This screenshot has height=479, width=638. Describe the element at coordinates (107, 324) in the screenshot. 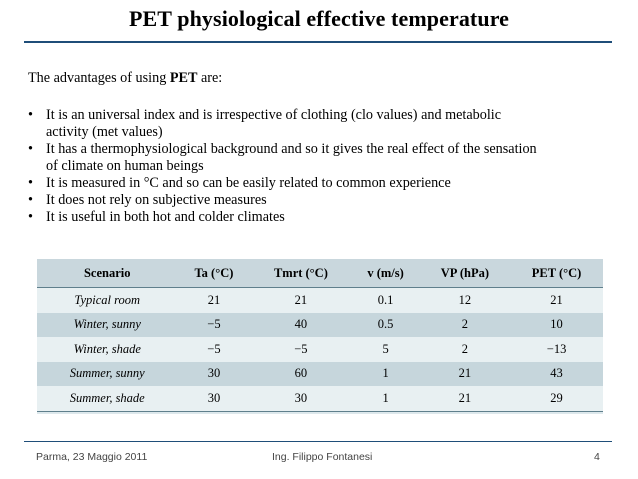

I see `scenario-cell: Winter, sunny` at that location.